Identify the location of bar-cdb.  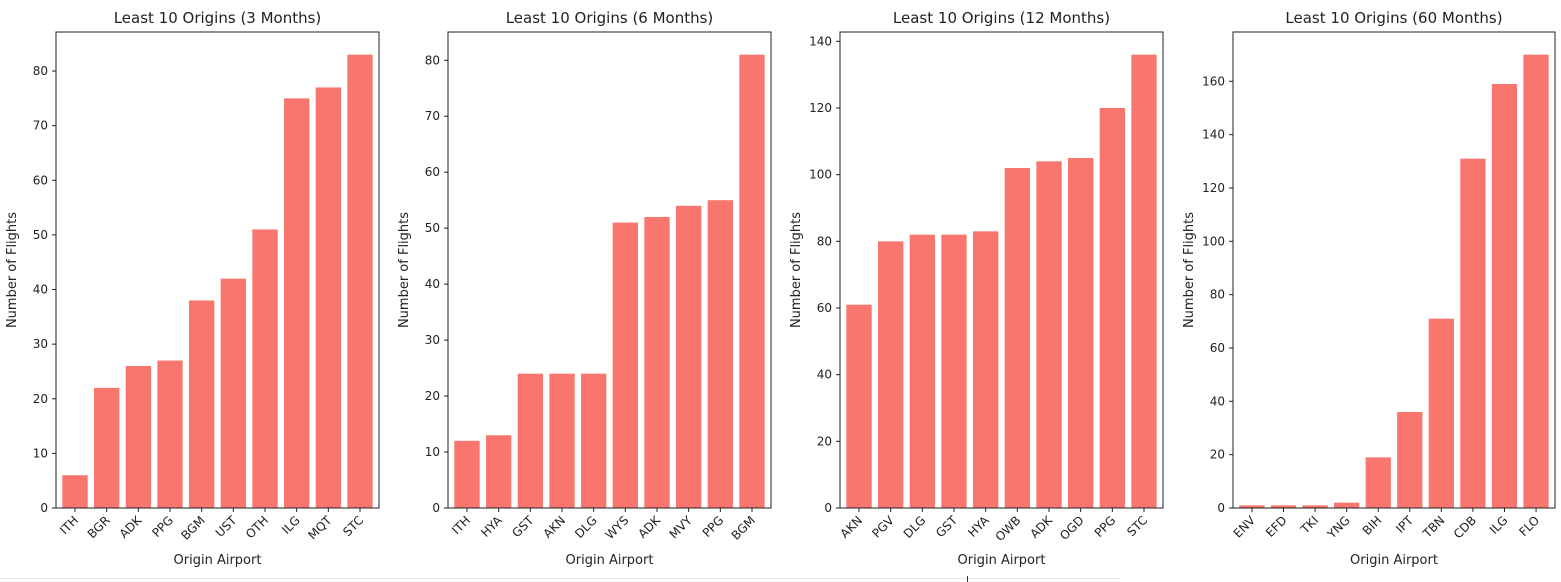
(1473, 333).